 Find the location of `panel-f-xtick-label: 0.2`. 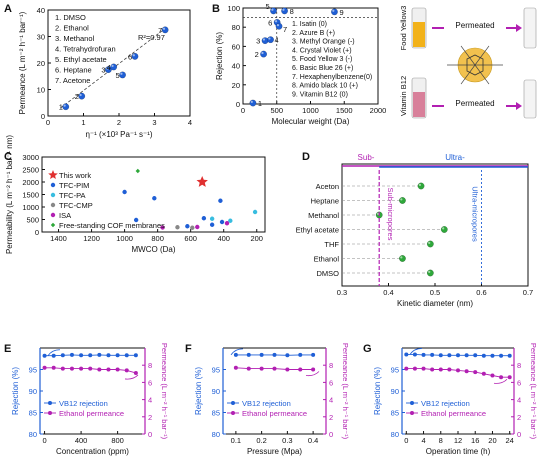

panel-f-xtick-label: 0.2 is located at coordinates (261, 440).